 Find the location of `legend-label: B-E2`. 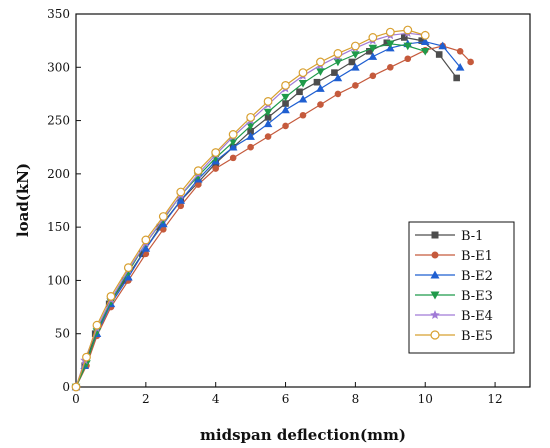

legend-label: B-E2 is located at coordinates (477, 276).